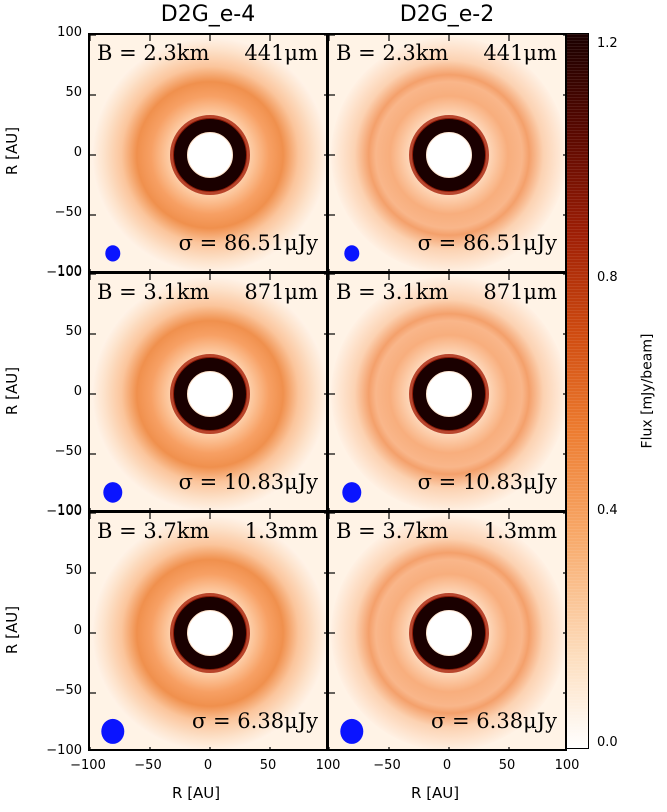 Image resolution: width=667 pixels, height=812 pixels. I want to click on panel-r3-c1: B = 3.7km 1.3mm σ = 6.38μJy, so click(208, 631).